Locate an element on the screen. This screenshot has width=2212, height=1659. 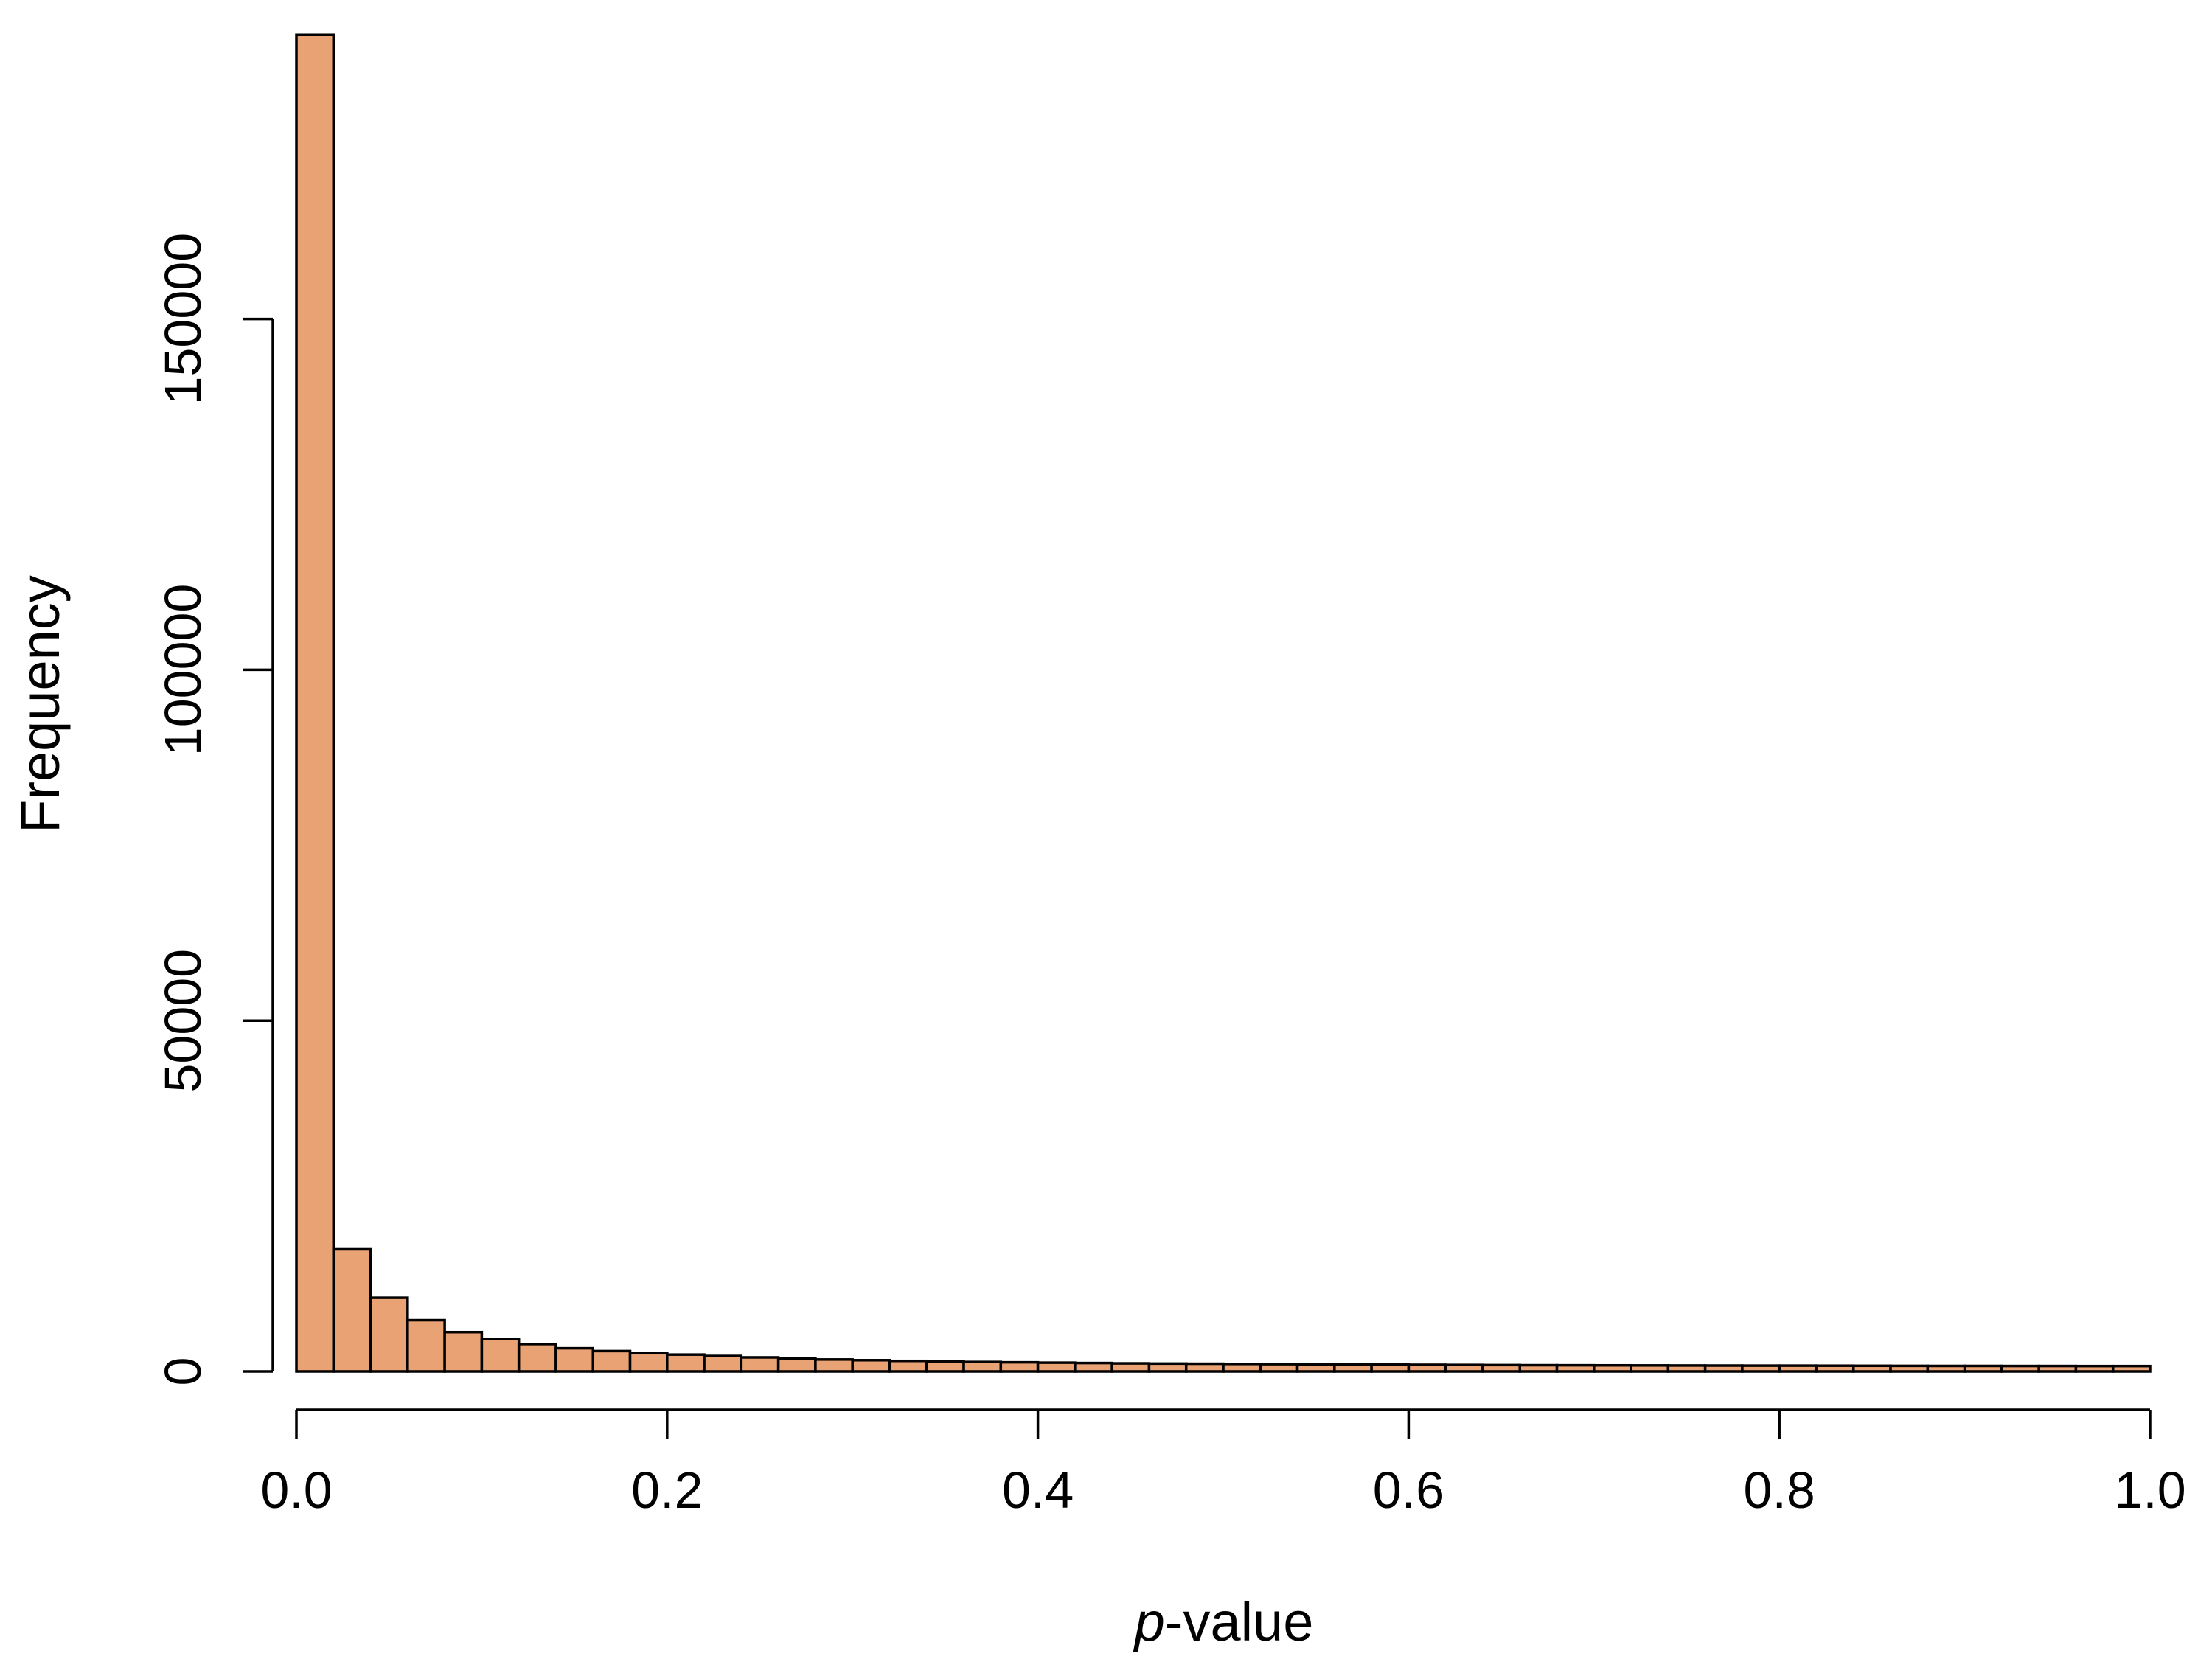
x-tick-label: 1.0 is located at coordinates (2149, 1490).